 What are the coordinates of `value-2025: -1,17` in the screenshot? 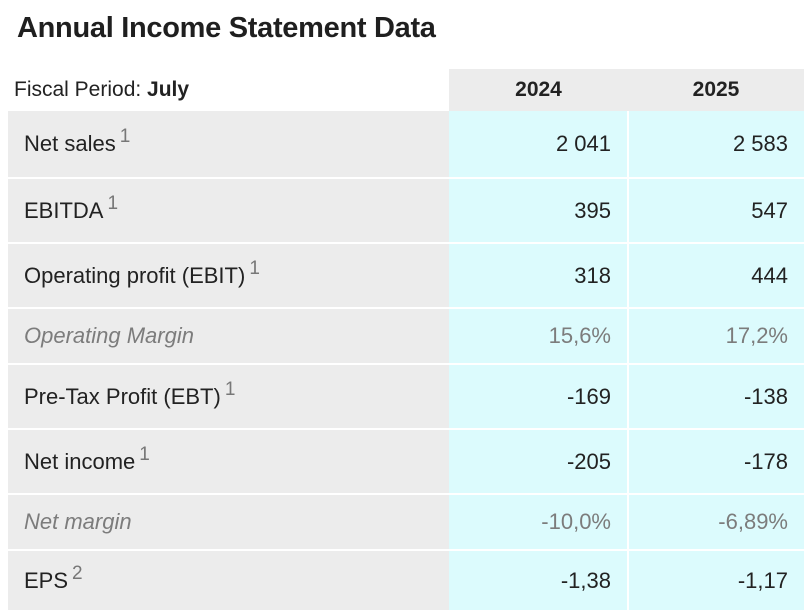 It's located at (715, 579).